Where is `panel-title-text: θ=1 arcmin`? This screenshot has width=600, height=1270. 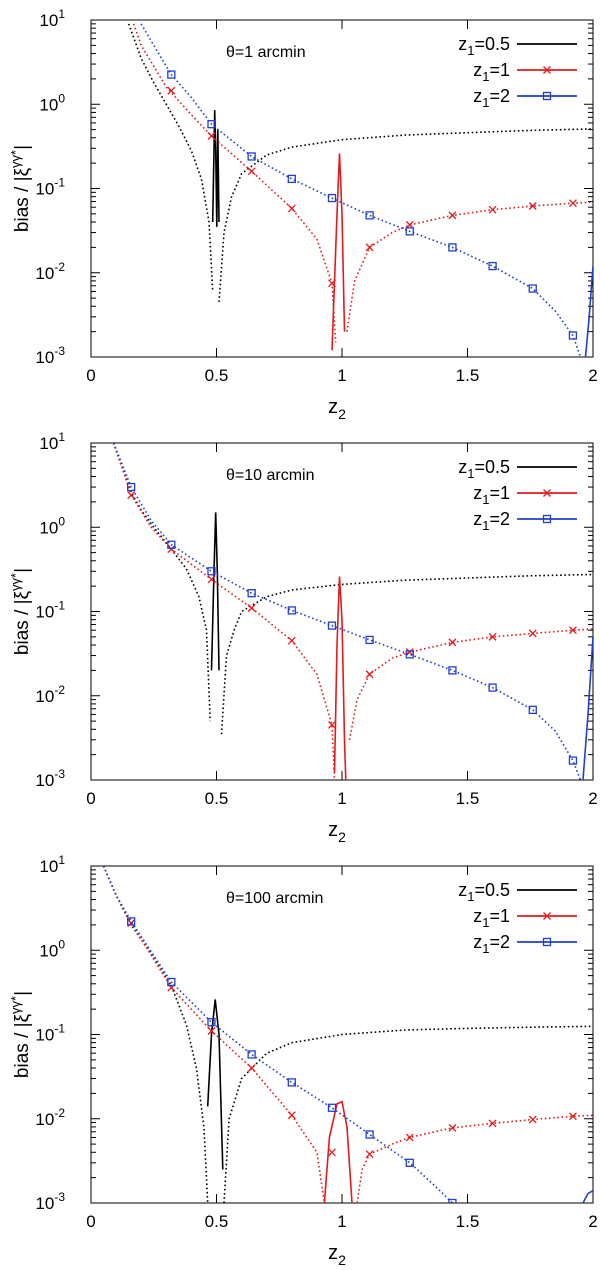 panel-title-text: θ=1 arcmin is located at coordinates (266, 52).